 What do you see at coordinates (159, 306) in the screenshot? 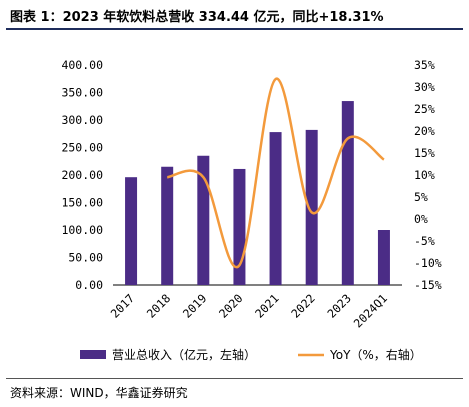
I see `x-axis-tick-label: 2018` at bounding box center [159, 306].